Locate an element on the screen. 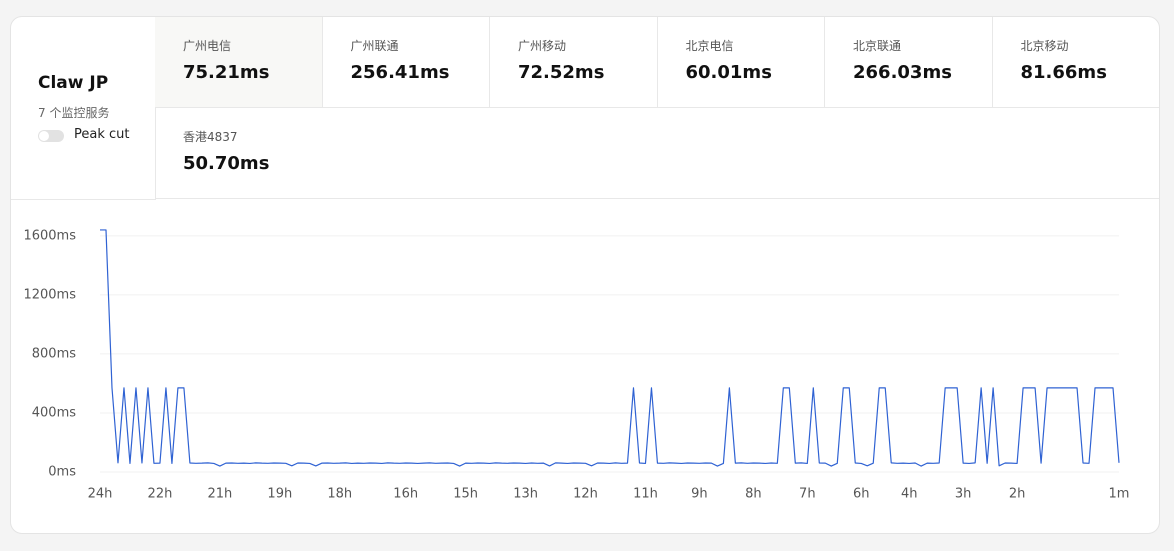 The width and height of the screenshot is (1174, 551). x-tick-label: 24h is located at coordinates (100, 494).